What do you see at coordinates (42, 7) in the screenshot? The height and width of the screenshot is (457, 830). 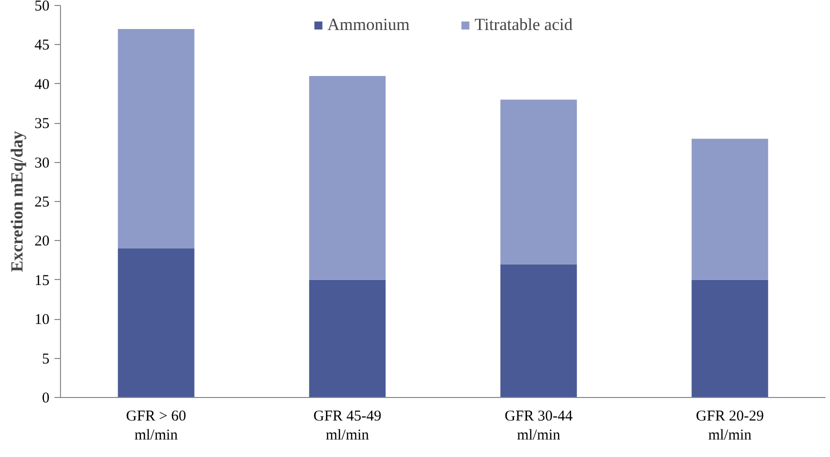 I see `y-tick-label: 50` at bounding box center [42, 7].